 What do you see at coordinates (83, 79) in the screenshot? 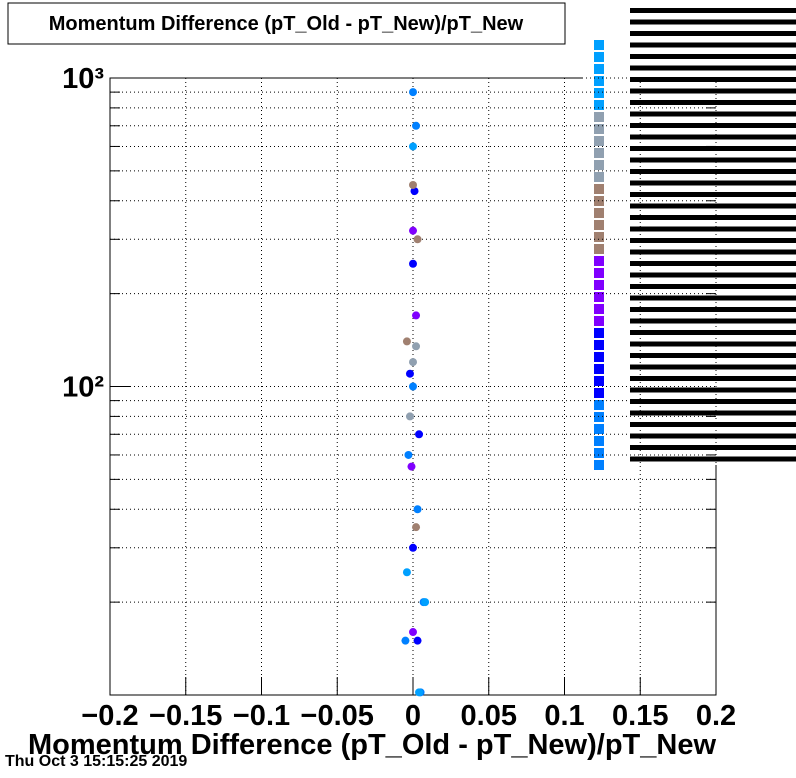
I see `y-tick-label: 10³` at bounding box center [83, 79].